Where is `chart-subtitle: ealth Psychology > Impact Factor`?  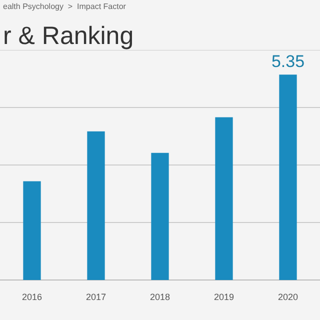 chart-subtitle: ealth Psychology > Impact Factor is located at coordinates (64, 6).